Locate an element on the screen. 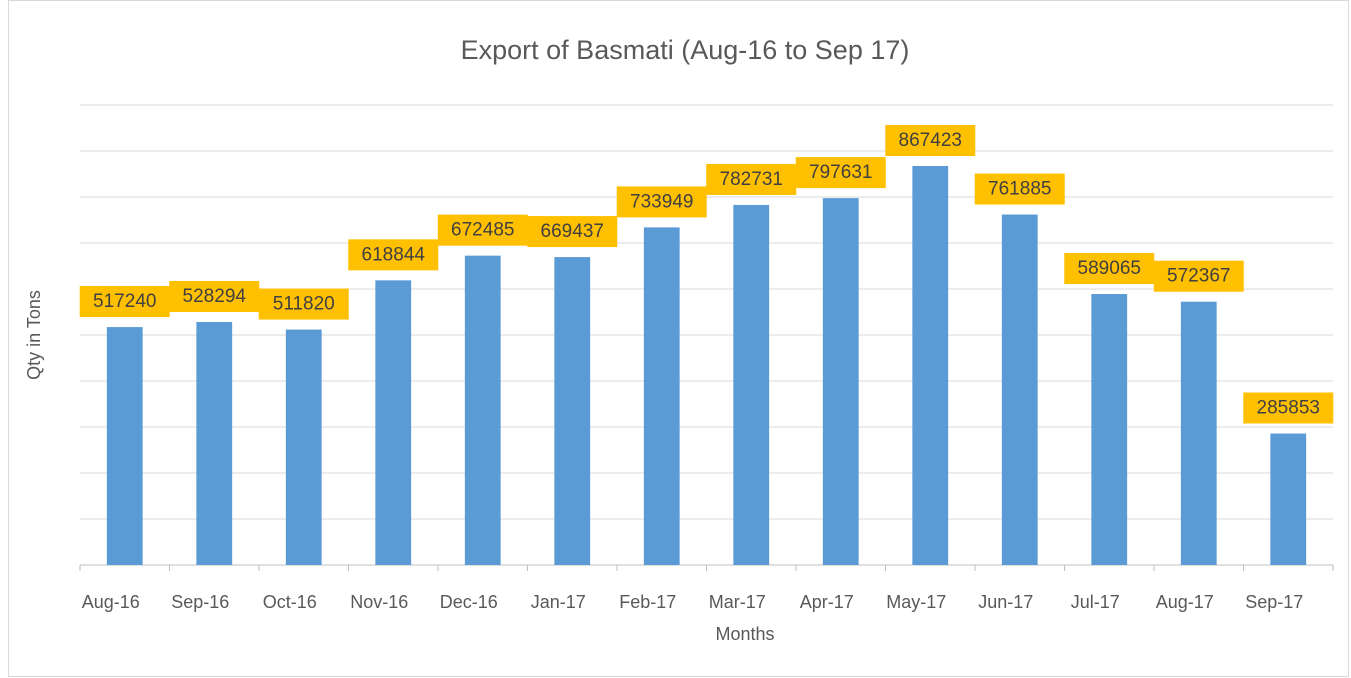  x-tick-label: Jun-17 is located at coordinates (1005, 602).